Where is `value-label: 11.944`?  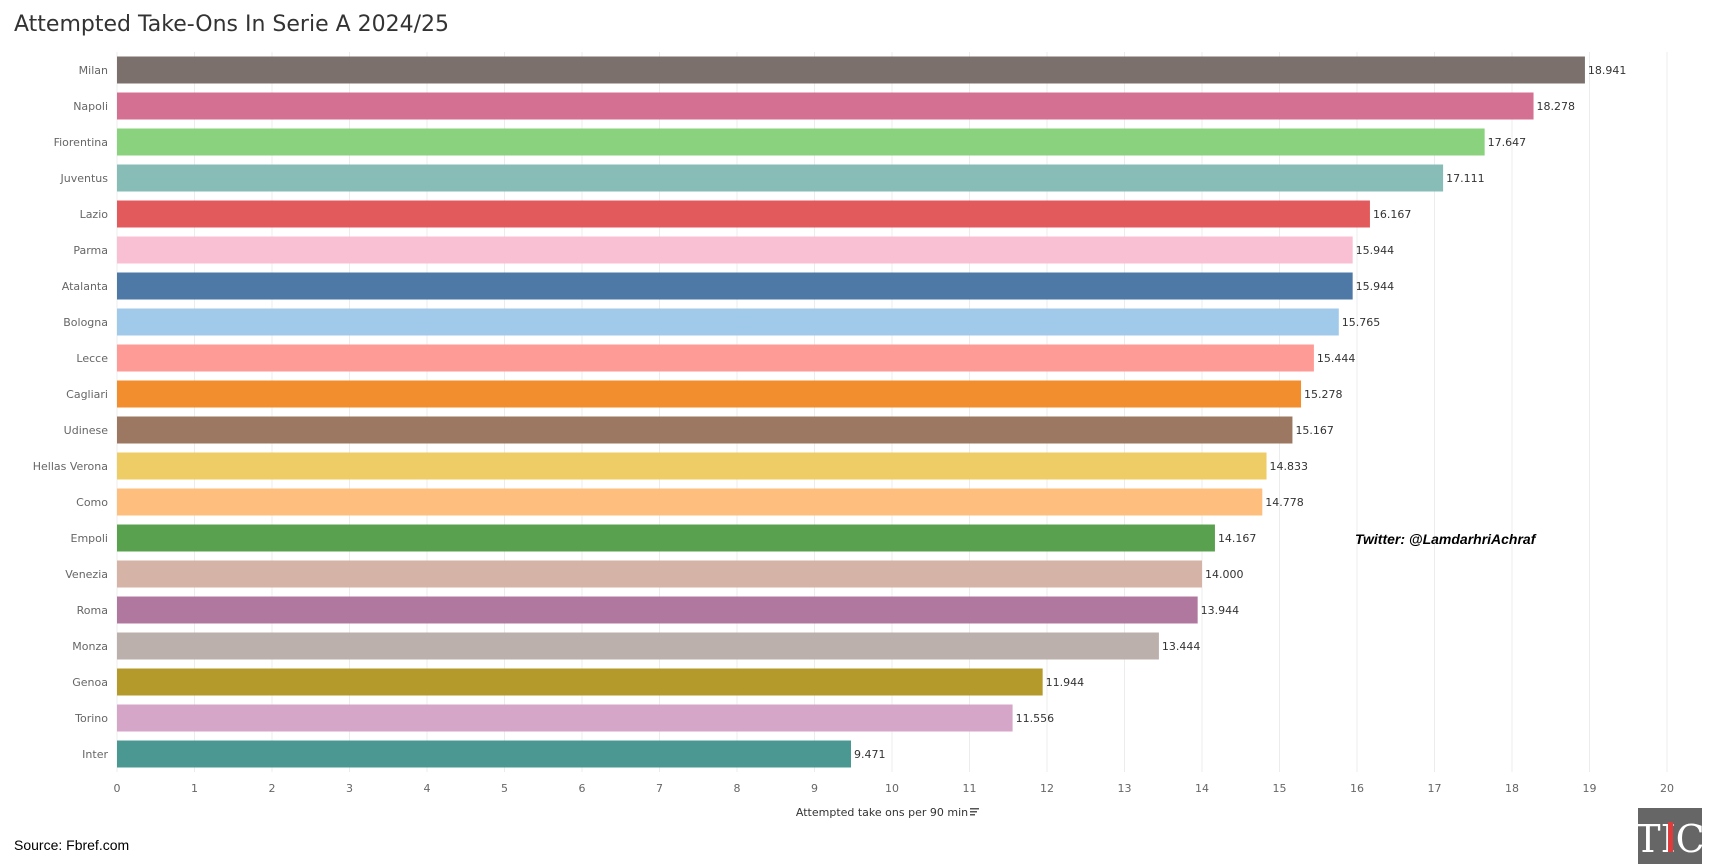
value-label: 11.944 is located at coordinates (1065, 682).